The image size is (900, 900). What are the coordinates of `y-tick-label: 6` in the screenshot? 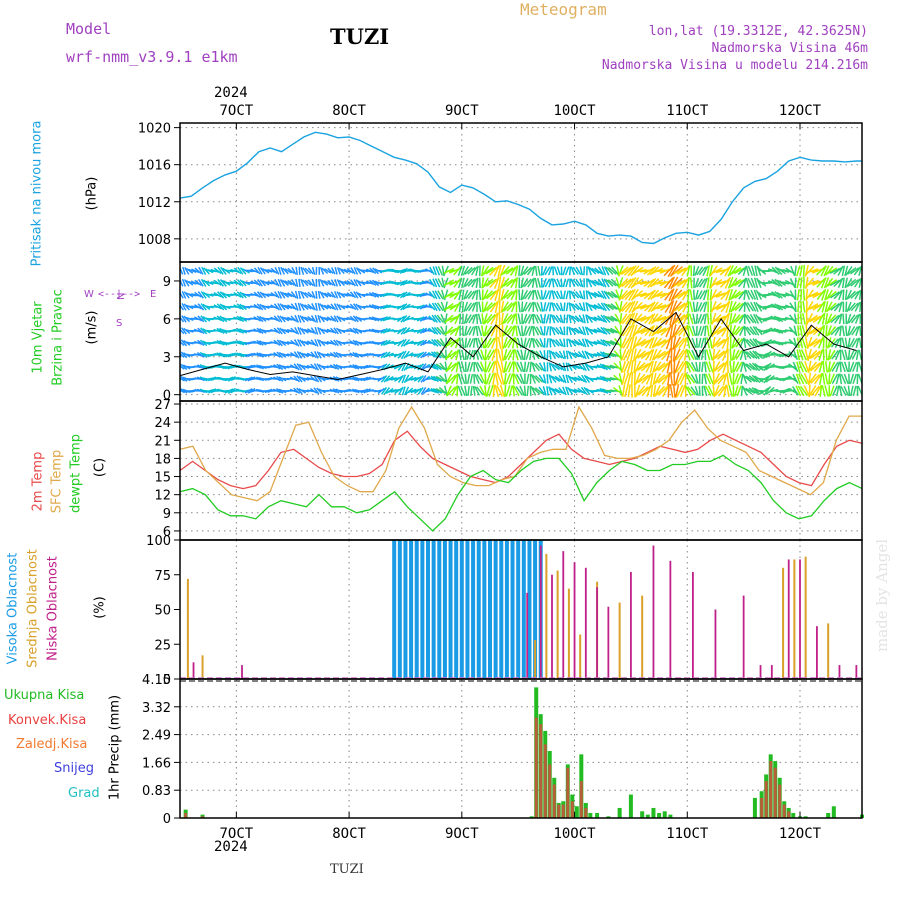 It's located at (167, 320).